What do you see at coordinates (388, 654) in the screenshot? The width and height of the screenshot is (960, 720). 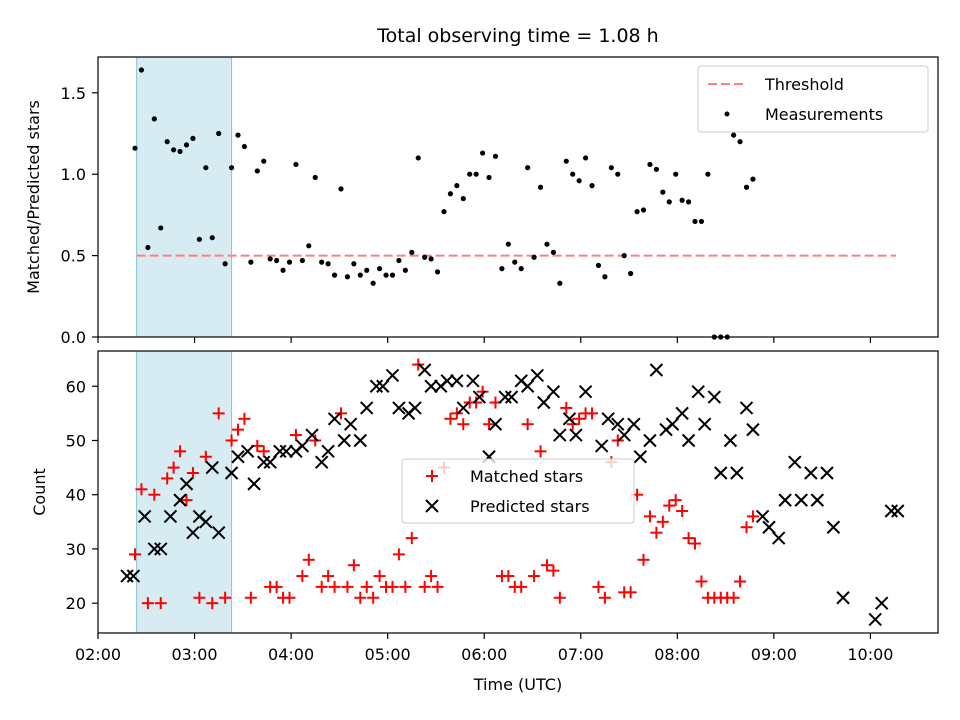 I see `xtick-label-3: 05:00` at bounding box center [388, 654].